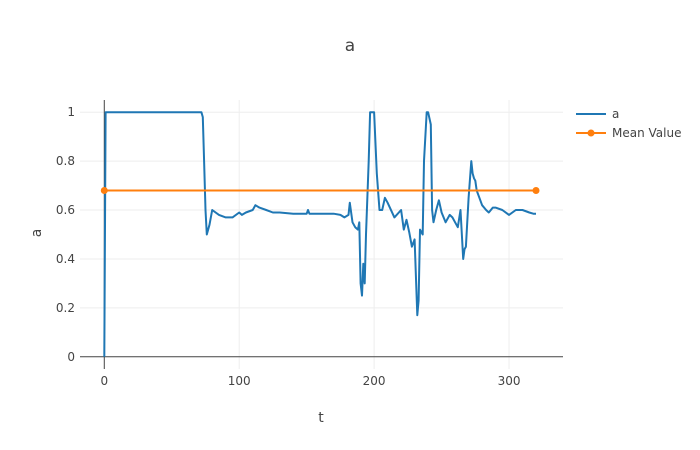 The image size is (700, 450). Describe the element at coordinates (615, 114) in the screenshot. I see `legend-label: a` at that location.